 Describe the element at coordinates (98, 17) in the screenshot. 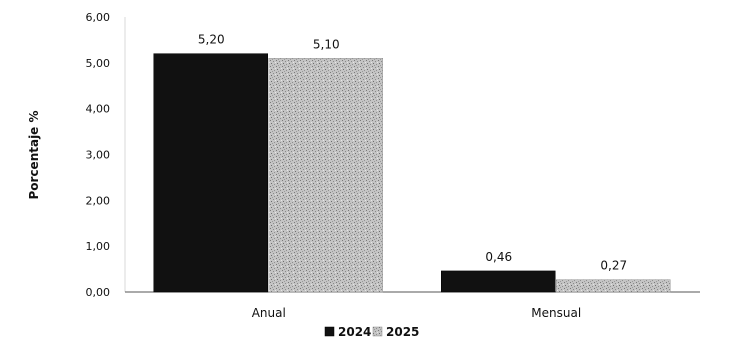

I see `y-tick-label: 6,00` at that location.